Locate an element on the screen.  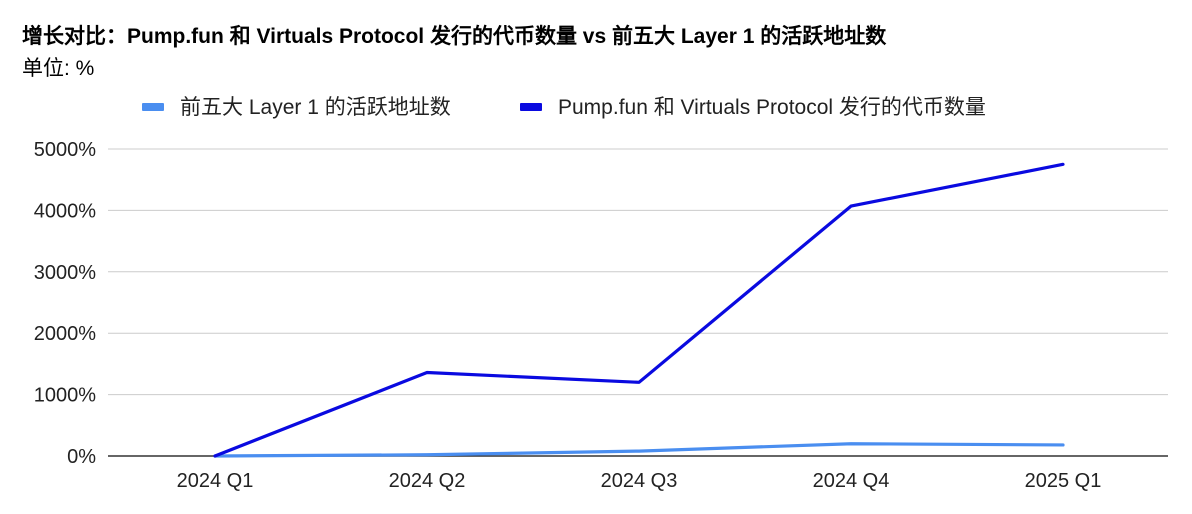
chart-subtitle: 单位: % is located at coordinates (58, 68).